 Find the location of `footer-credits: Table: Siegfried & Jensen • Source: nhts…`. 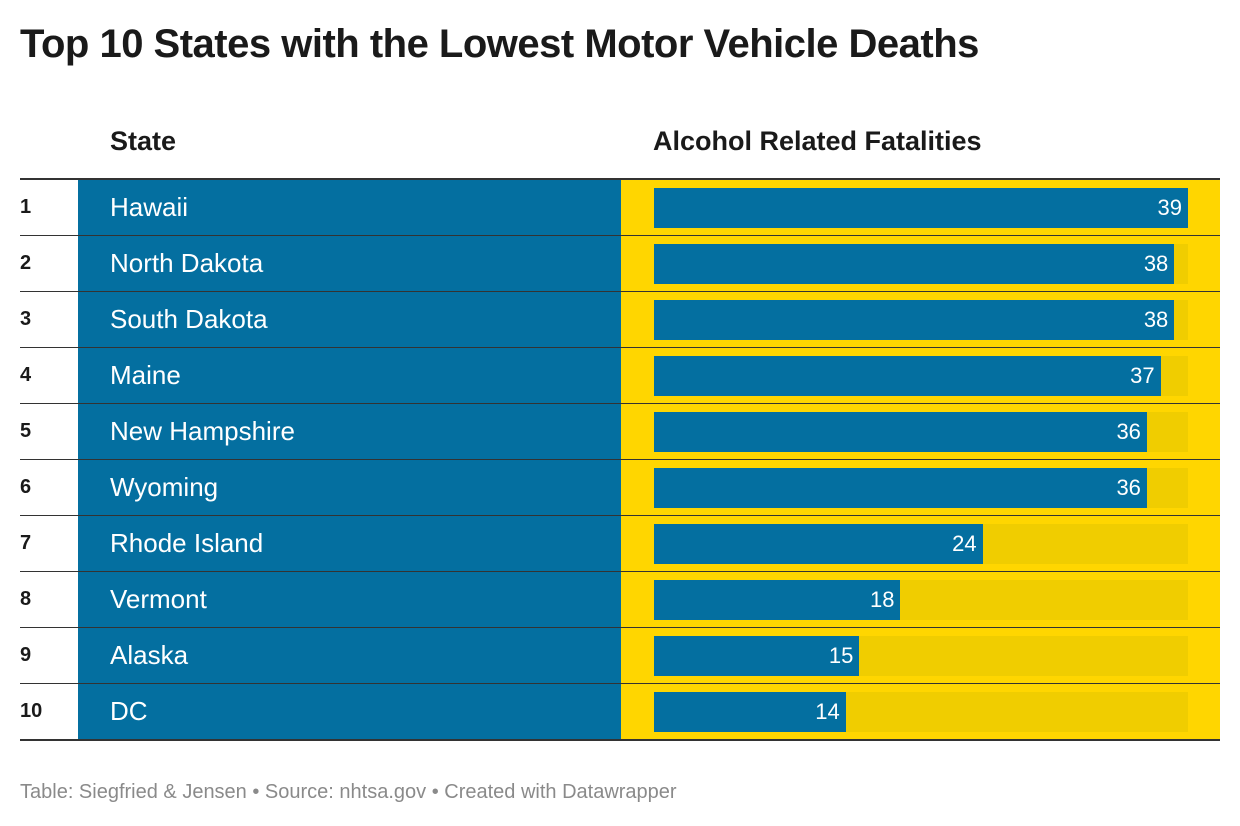

footer-credits: Table: Siegfried & Jensen • Source: nhts… is located at coordinates (348, 792).